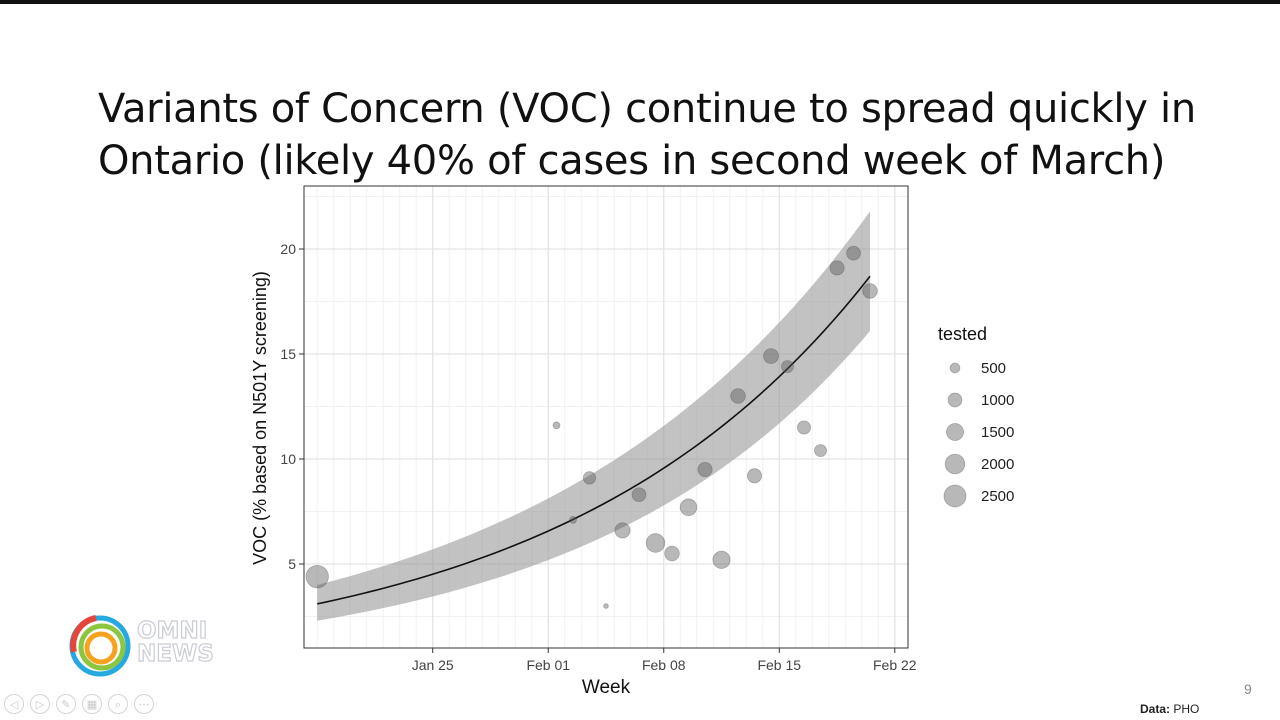 The image size is (1280, 720). Describe the element at coordinates (997, 400) in the screenshot. I see `legend-size-label: 1000` at that location.